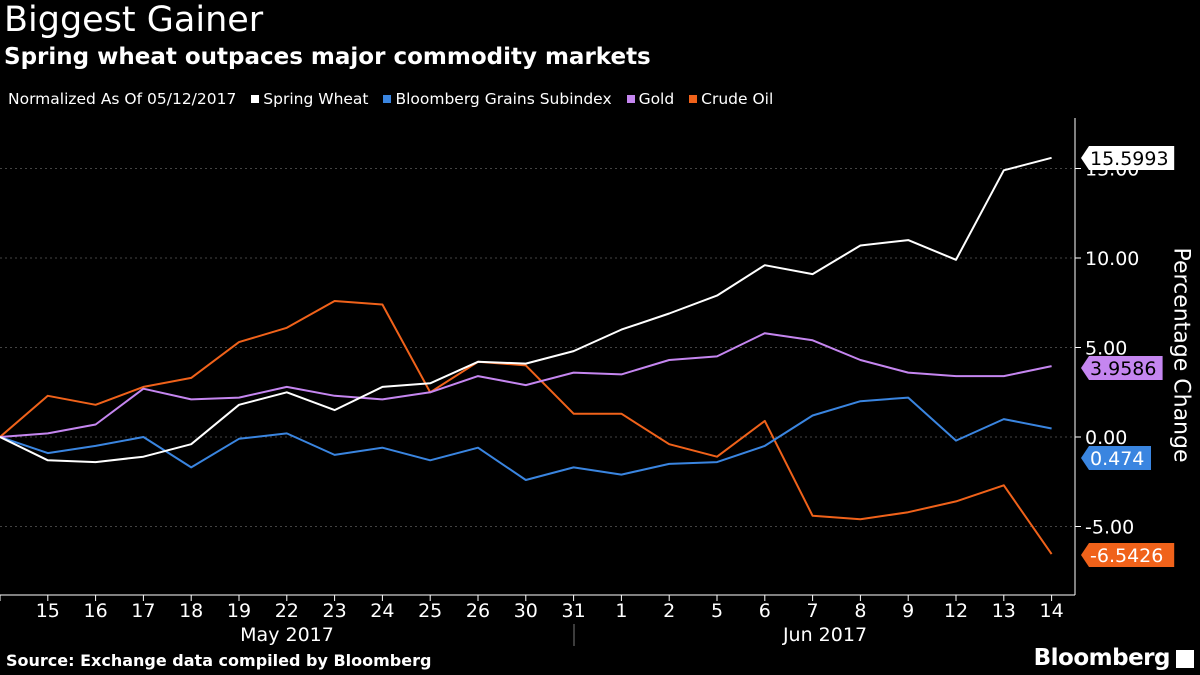 The height and width of the screenshot is (675, 1200). I want to click on legend-swatch-grains, so click(387, 99).